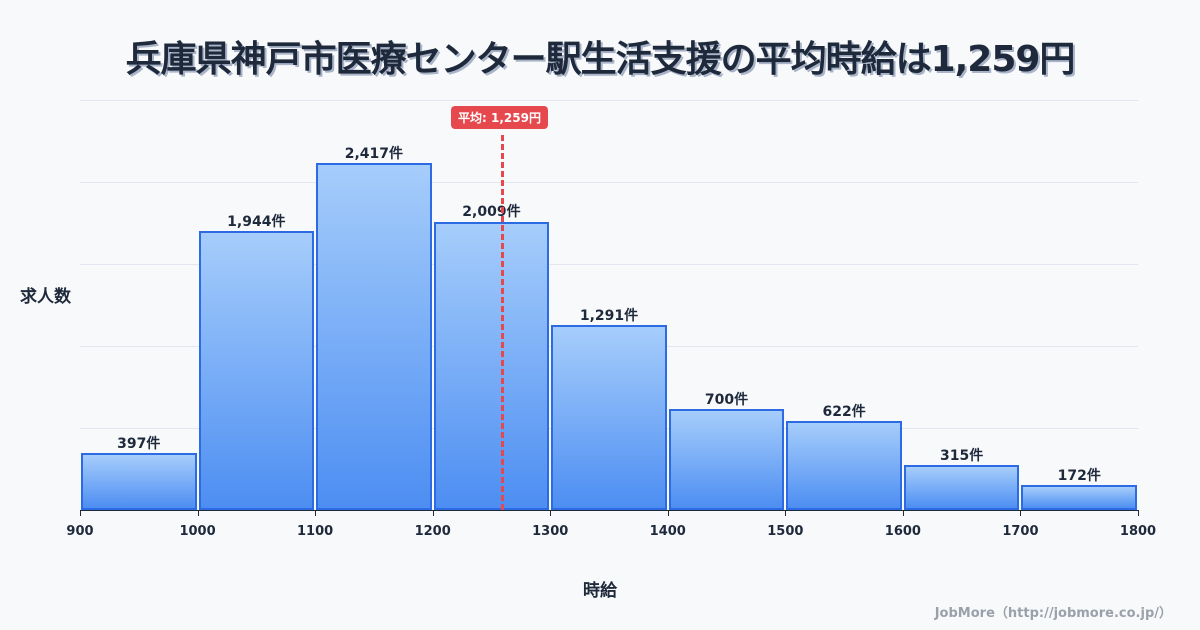  What do you see at coordinates (315, 531) in the screenshot?
I see `x-tick-label: 1100` at bounding box center [315, 531].